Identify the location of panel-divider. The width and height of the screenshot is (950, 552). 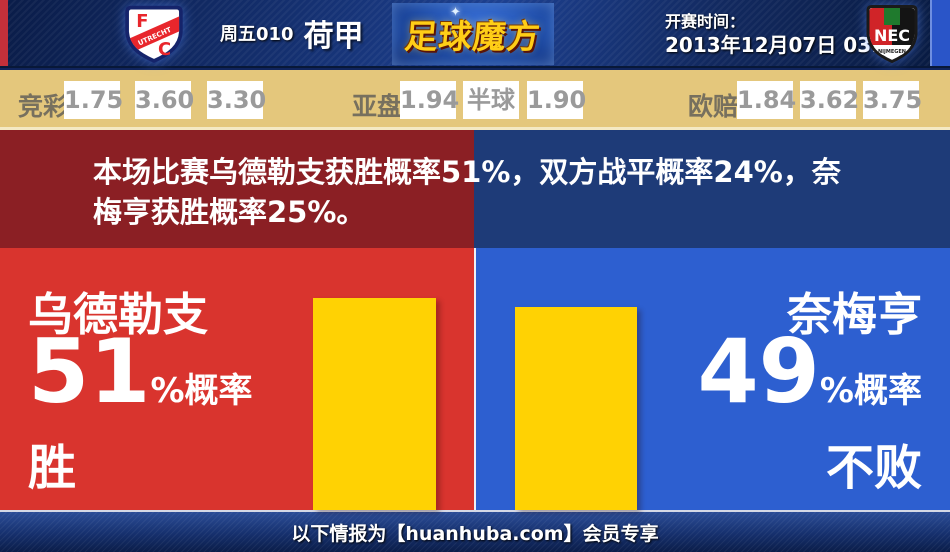
(475, 379).